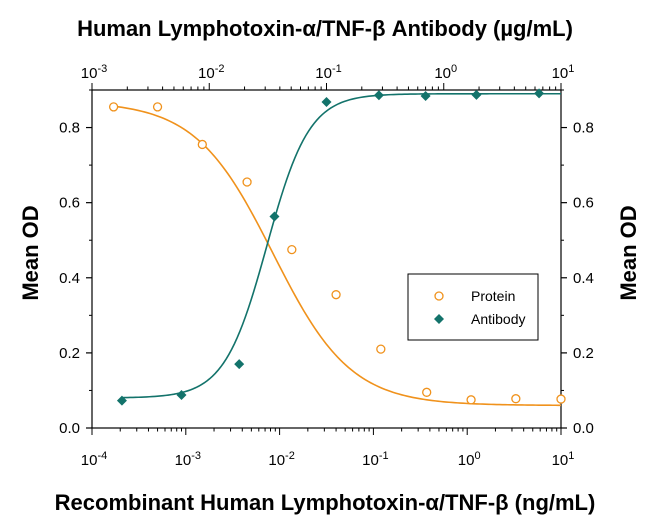  Describe the element at coordinates (439, 319) in the screenshot. I see `legend-antibody-marker` at that location.